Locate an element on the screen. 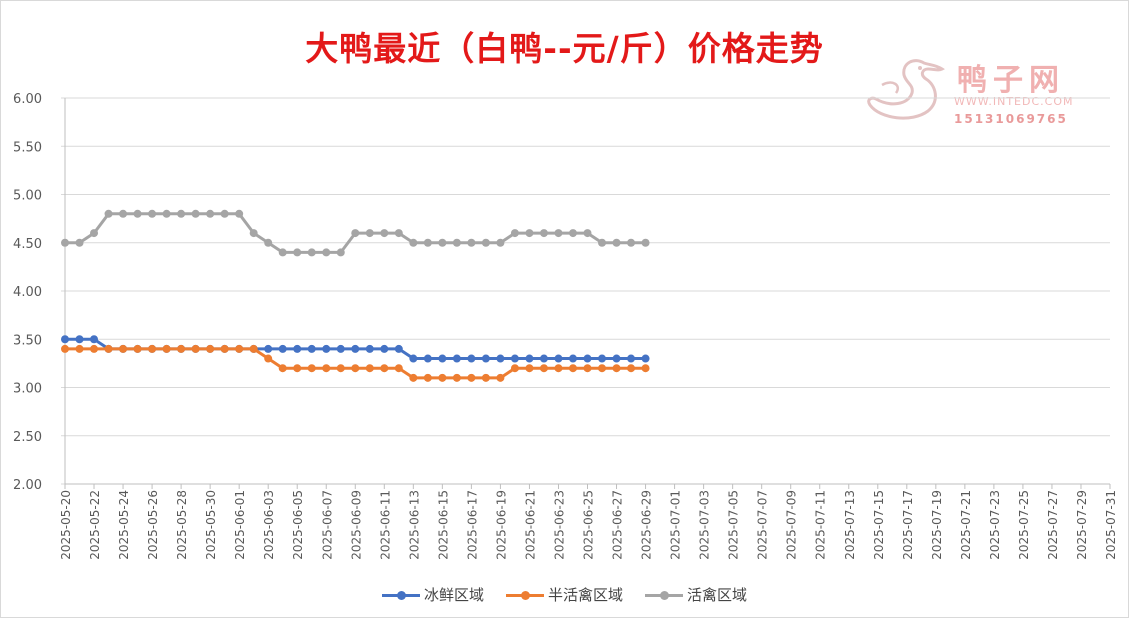 This screenshot has width=1129, height=618. legend-label: 活禽区域 is located at coordinates (717, 595).